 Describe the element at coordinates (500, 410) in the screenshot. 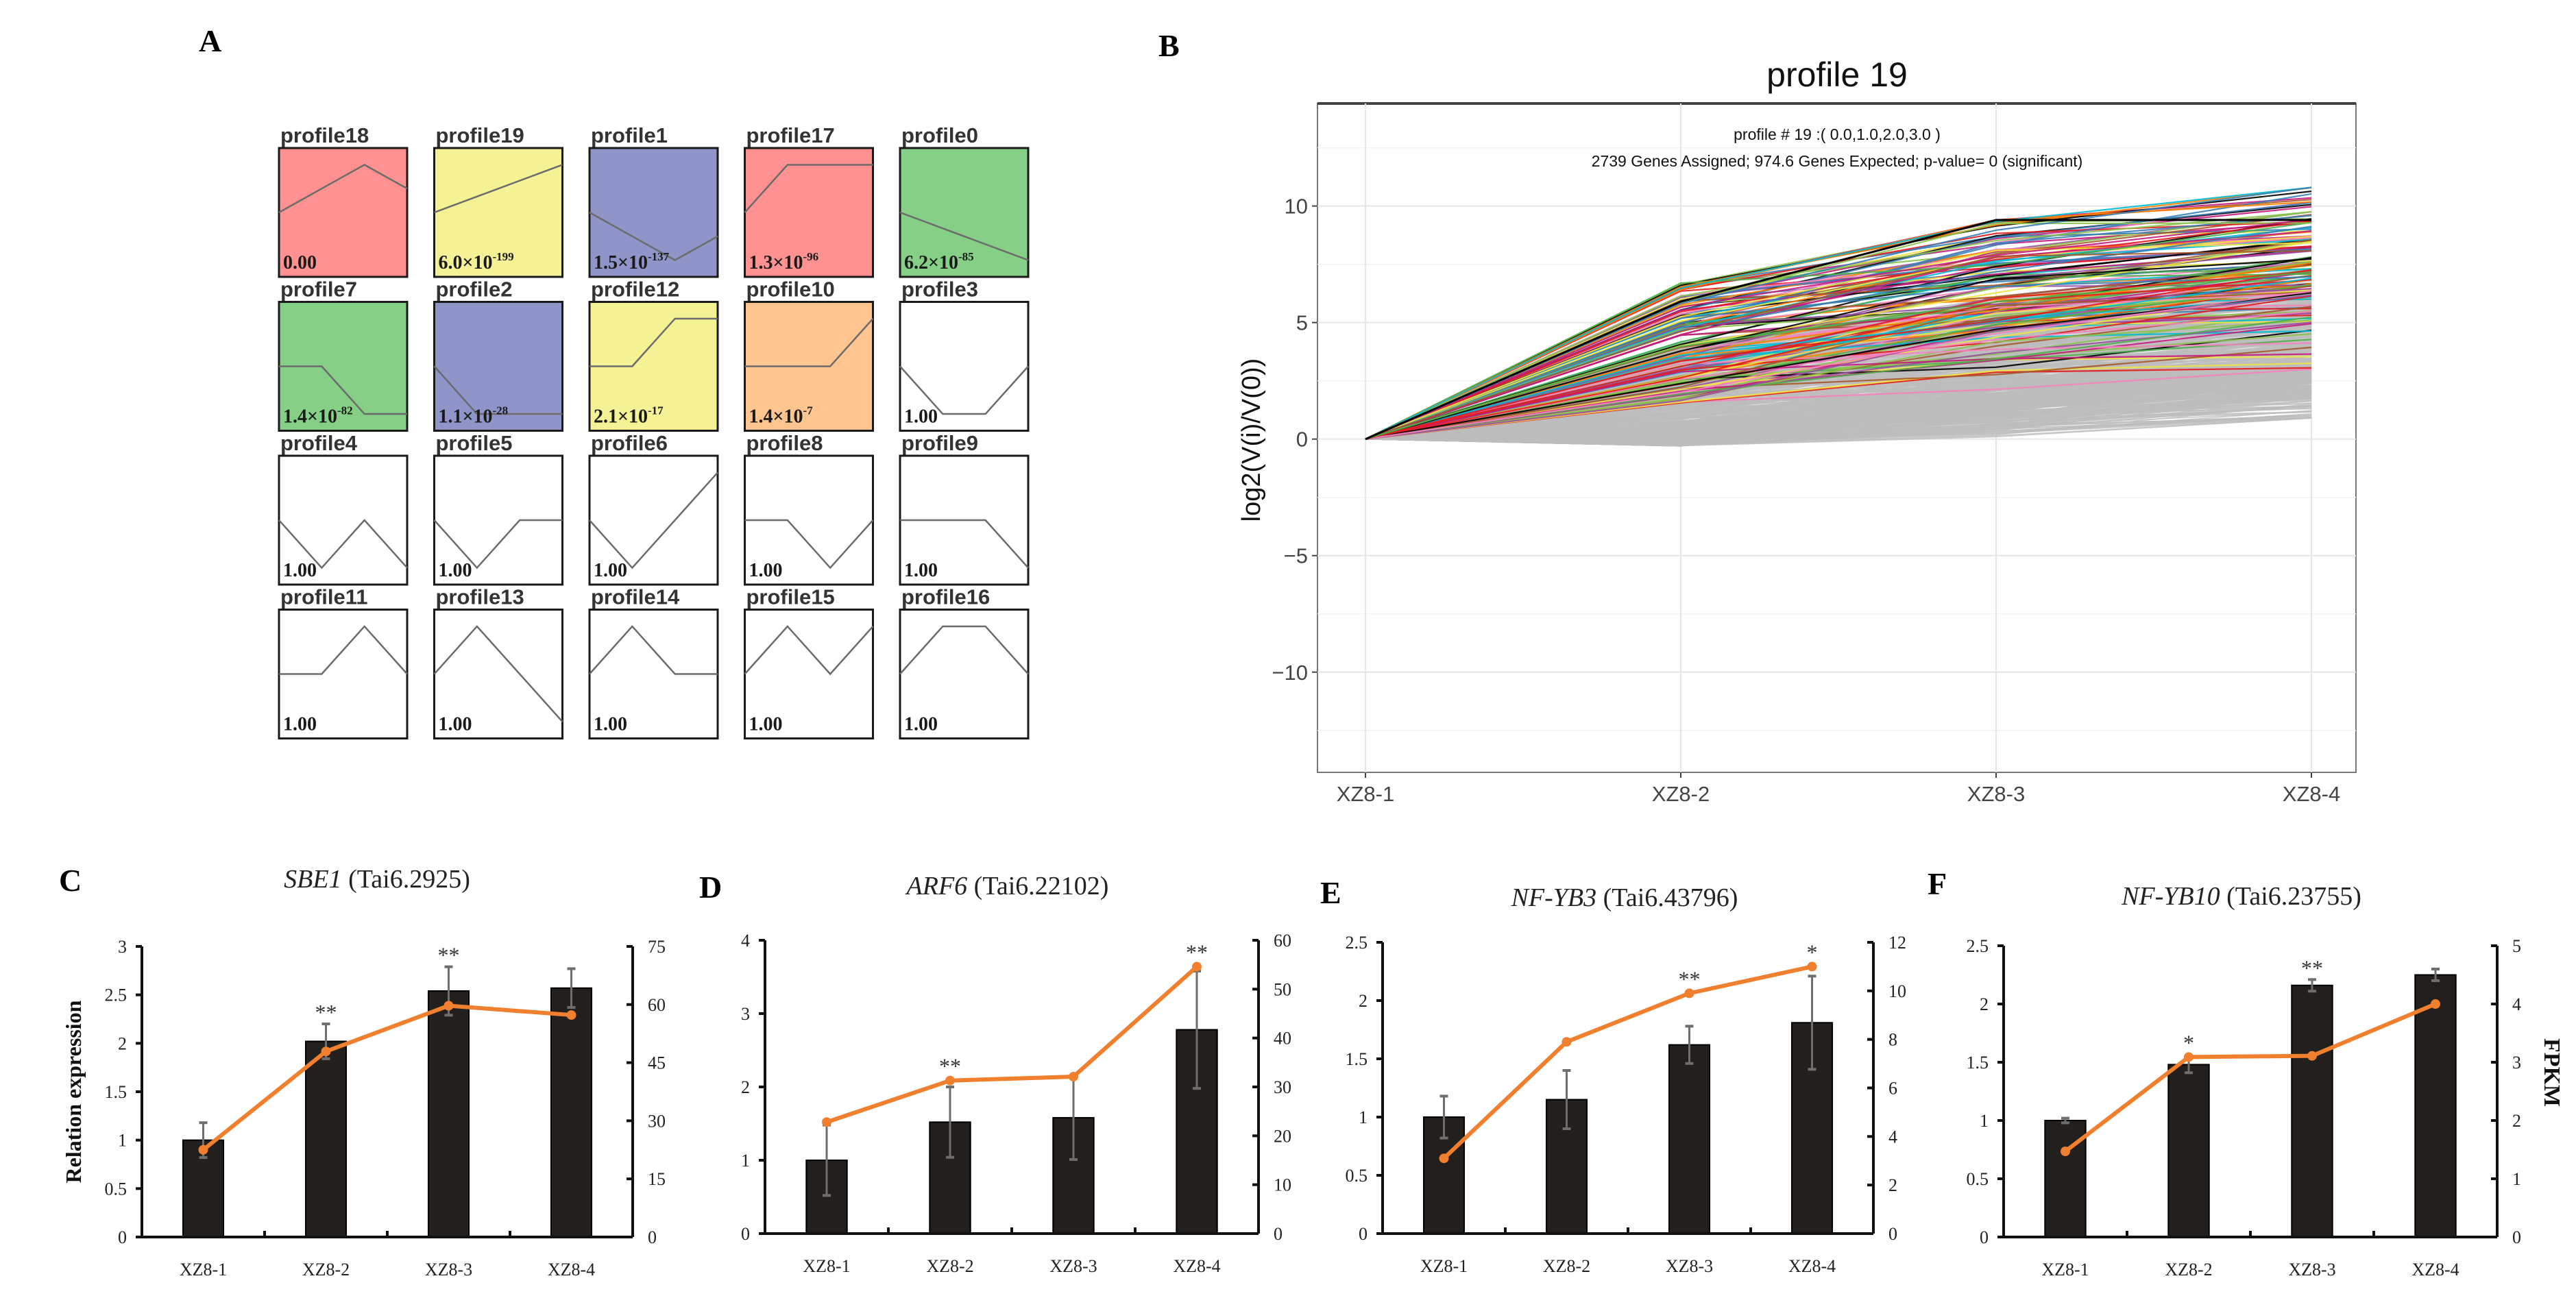

I see `p-value-exponent: -28` at that location.